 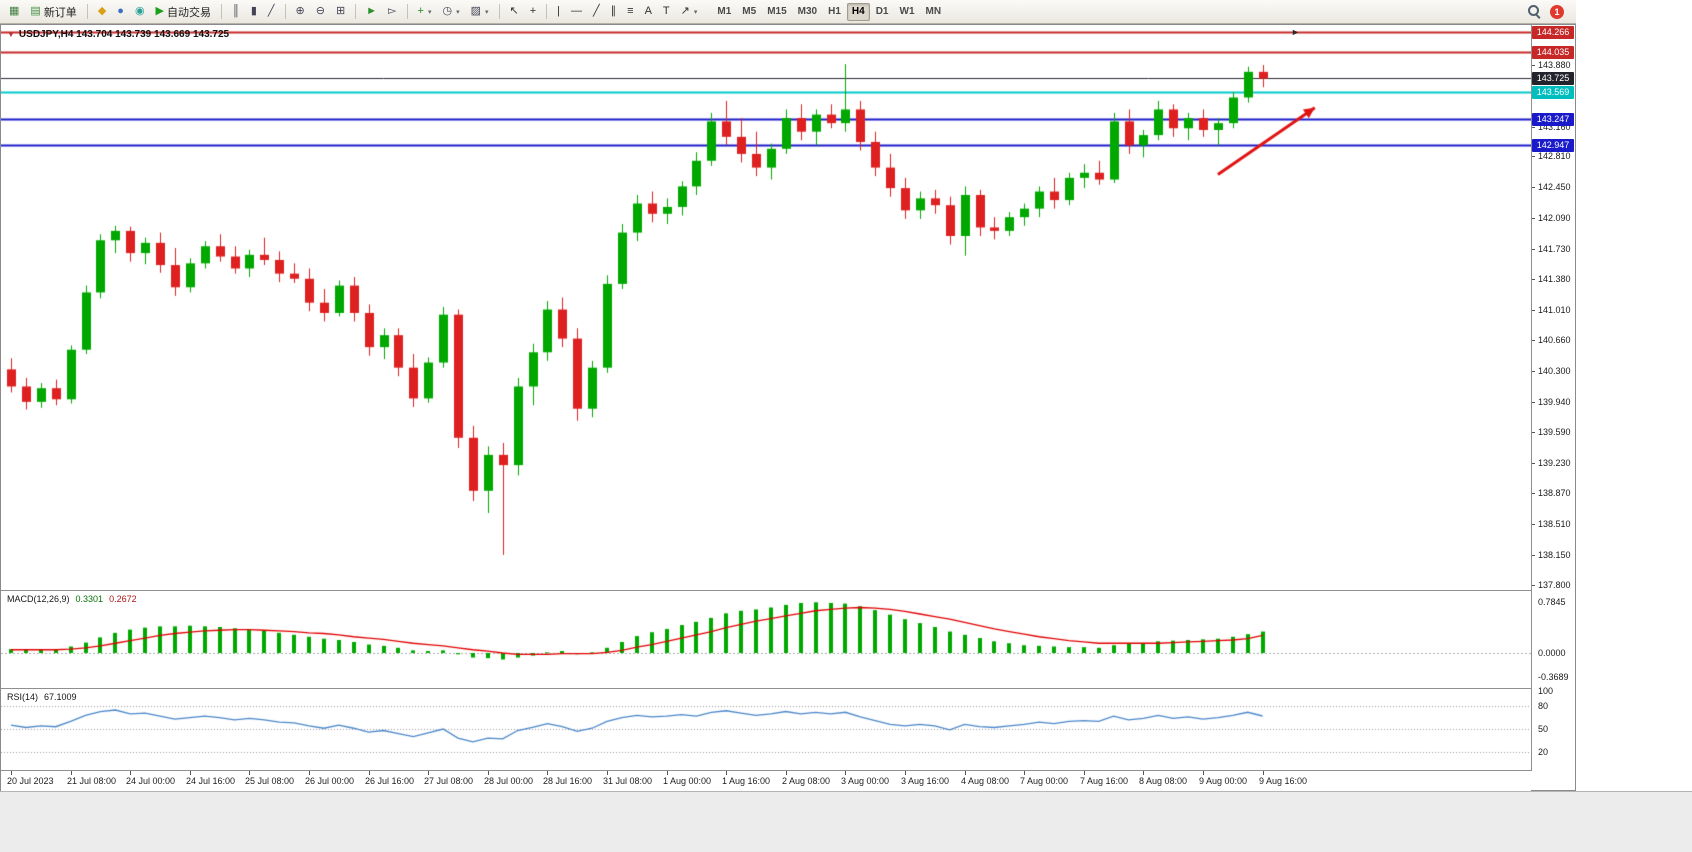 What do you see at coordinates (102, 12) in the screenshot?
I see `metaeditor-button: ◆` at bounding box center [102, 12].